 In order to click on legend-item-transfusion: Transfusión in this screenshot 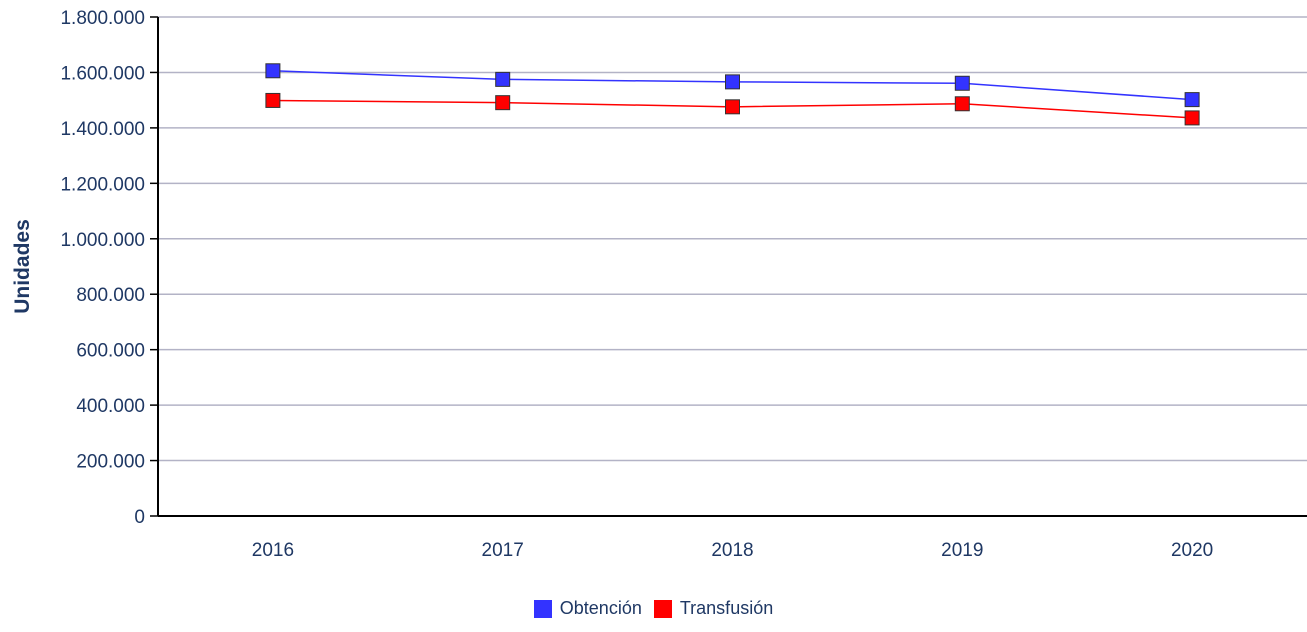, I will do `click(713, 608)`.